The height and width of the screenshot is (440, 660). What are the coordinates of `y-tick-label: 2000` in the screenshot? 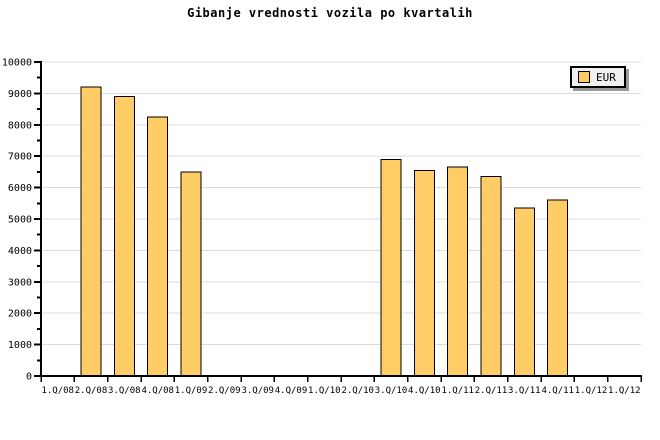 It's located at (20, 314).